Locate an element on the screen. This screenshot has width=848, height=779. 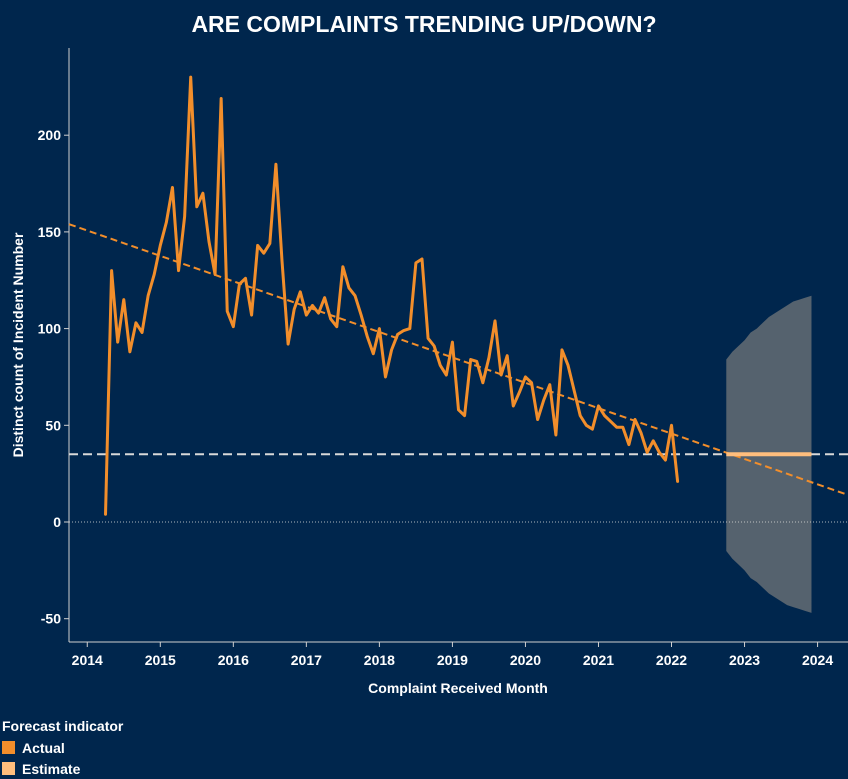
legend-item-estimate: Estimate is located at coordinates (62, 768).